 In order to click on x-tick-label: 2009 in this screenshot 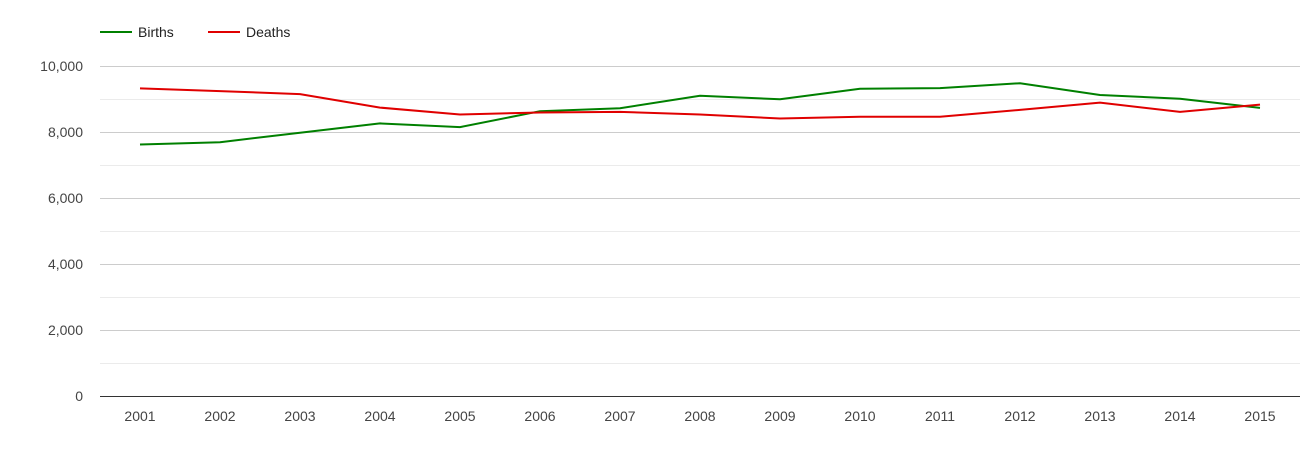, I will do `click(779, 416)`.